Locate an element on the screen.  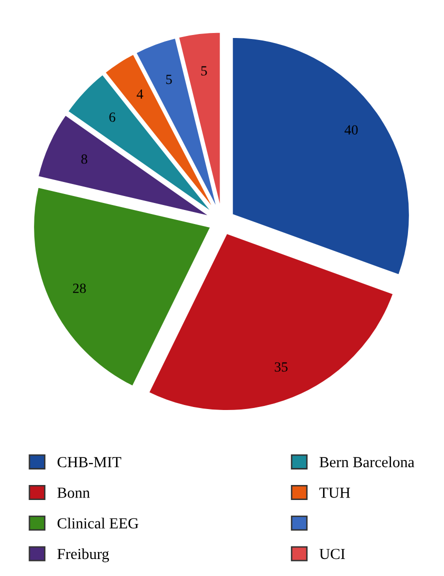
legend-label: Freiburg is located at coordinates (83, 555).